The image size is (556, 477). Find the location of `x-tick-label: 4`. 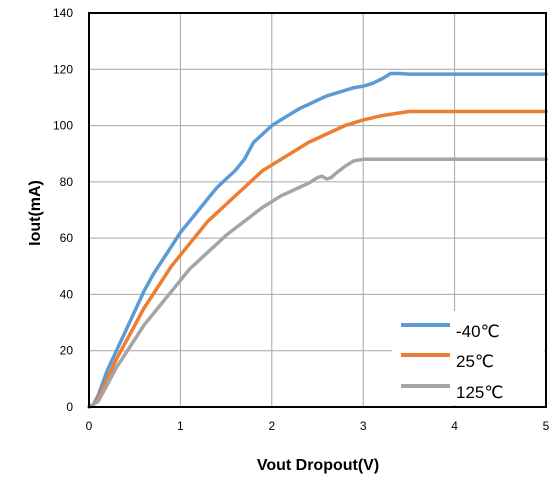

x-tick-label: 4 is located at coordinates (454, 426).